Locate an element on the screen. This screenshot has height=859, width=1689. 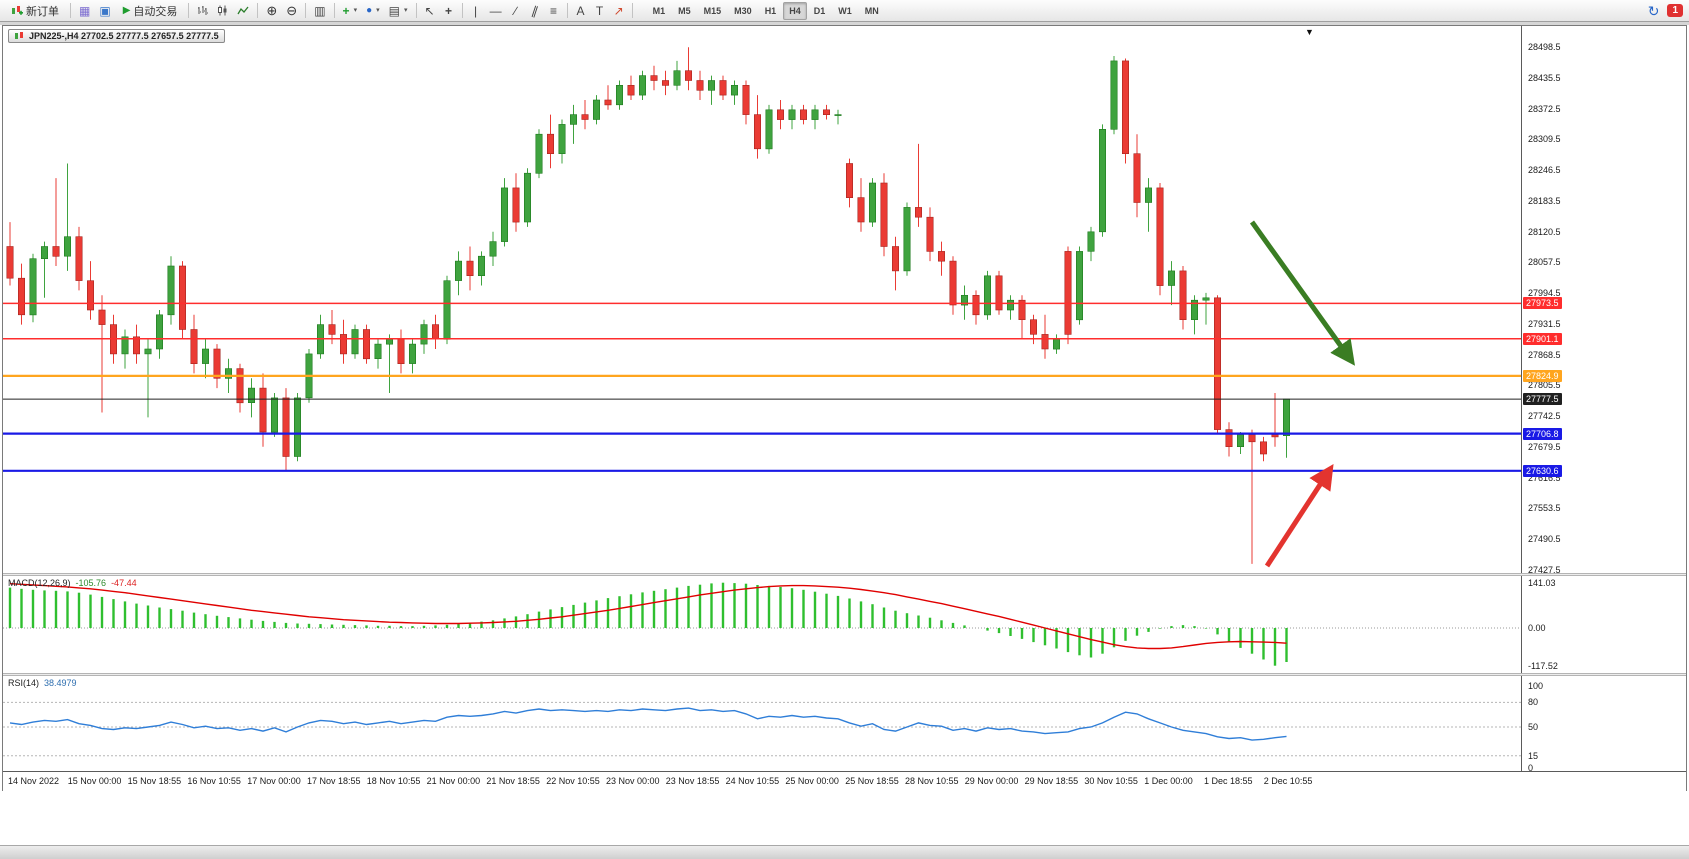
rsi-indicator is located at coordinates (762, 723).